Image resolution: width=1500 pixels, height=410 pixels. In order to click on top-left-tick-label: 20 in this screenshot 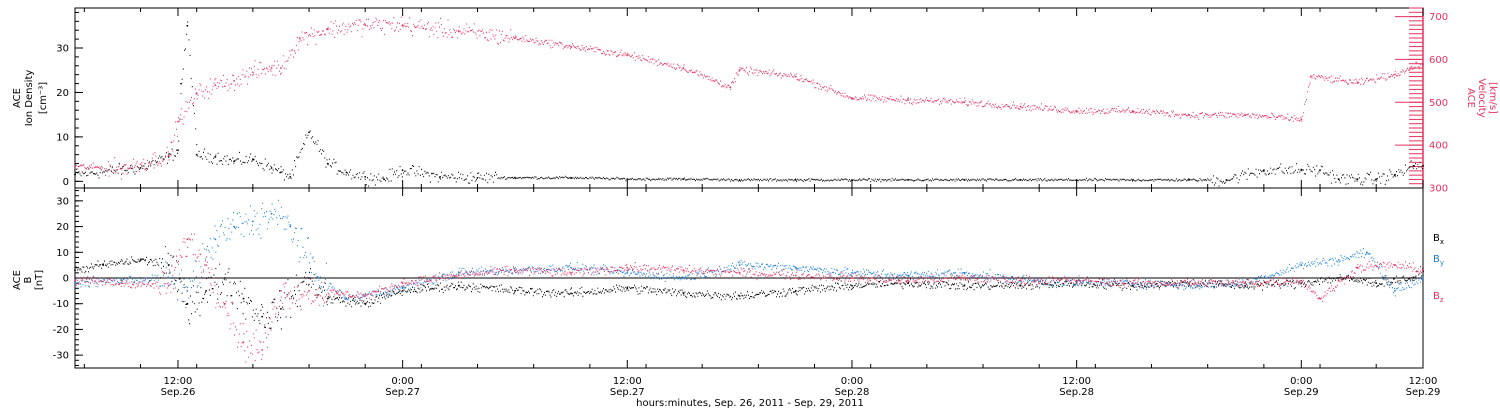, I will do `click(62, 93)`.